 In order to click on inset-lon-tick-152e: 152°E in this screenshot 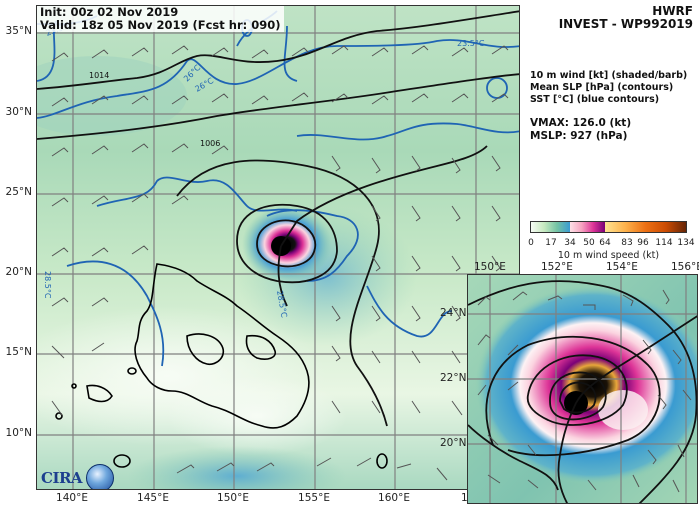, I will do `click(557, 267)`.